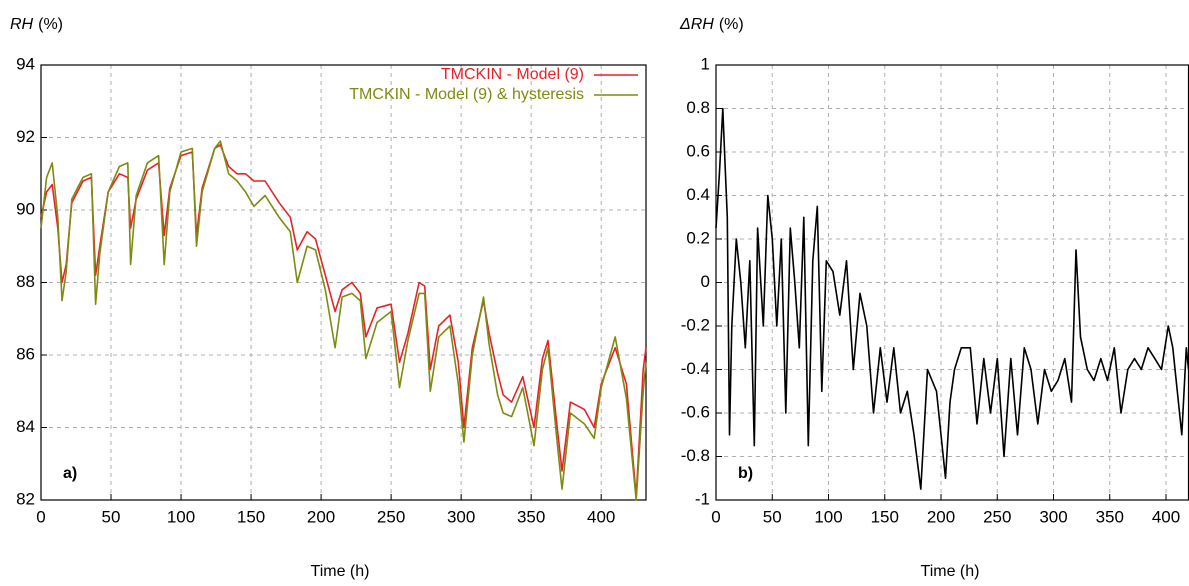 Image resolution: width=1189 pixels, height=586 pixels. What do you see at coordinates (25, 353) in the screenshot?
I see `y-tick-label: 86` at bounding box center [25, 353].